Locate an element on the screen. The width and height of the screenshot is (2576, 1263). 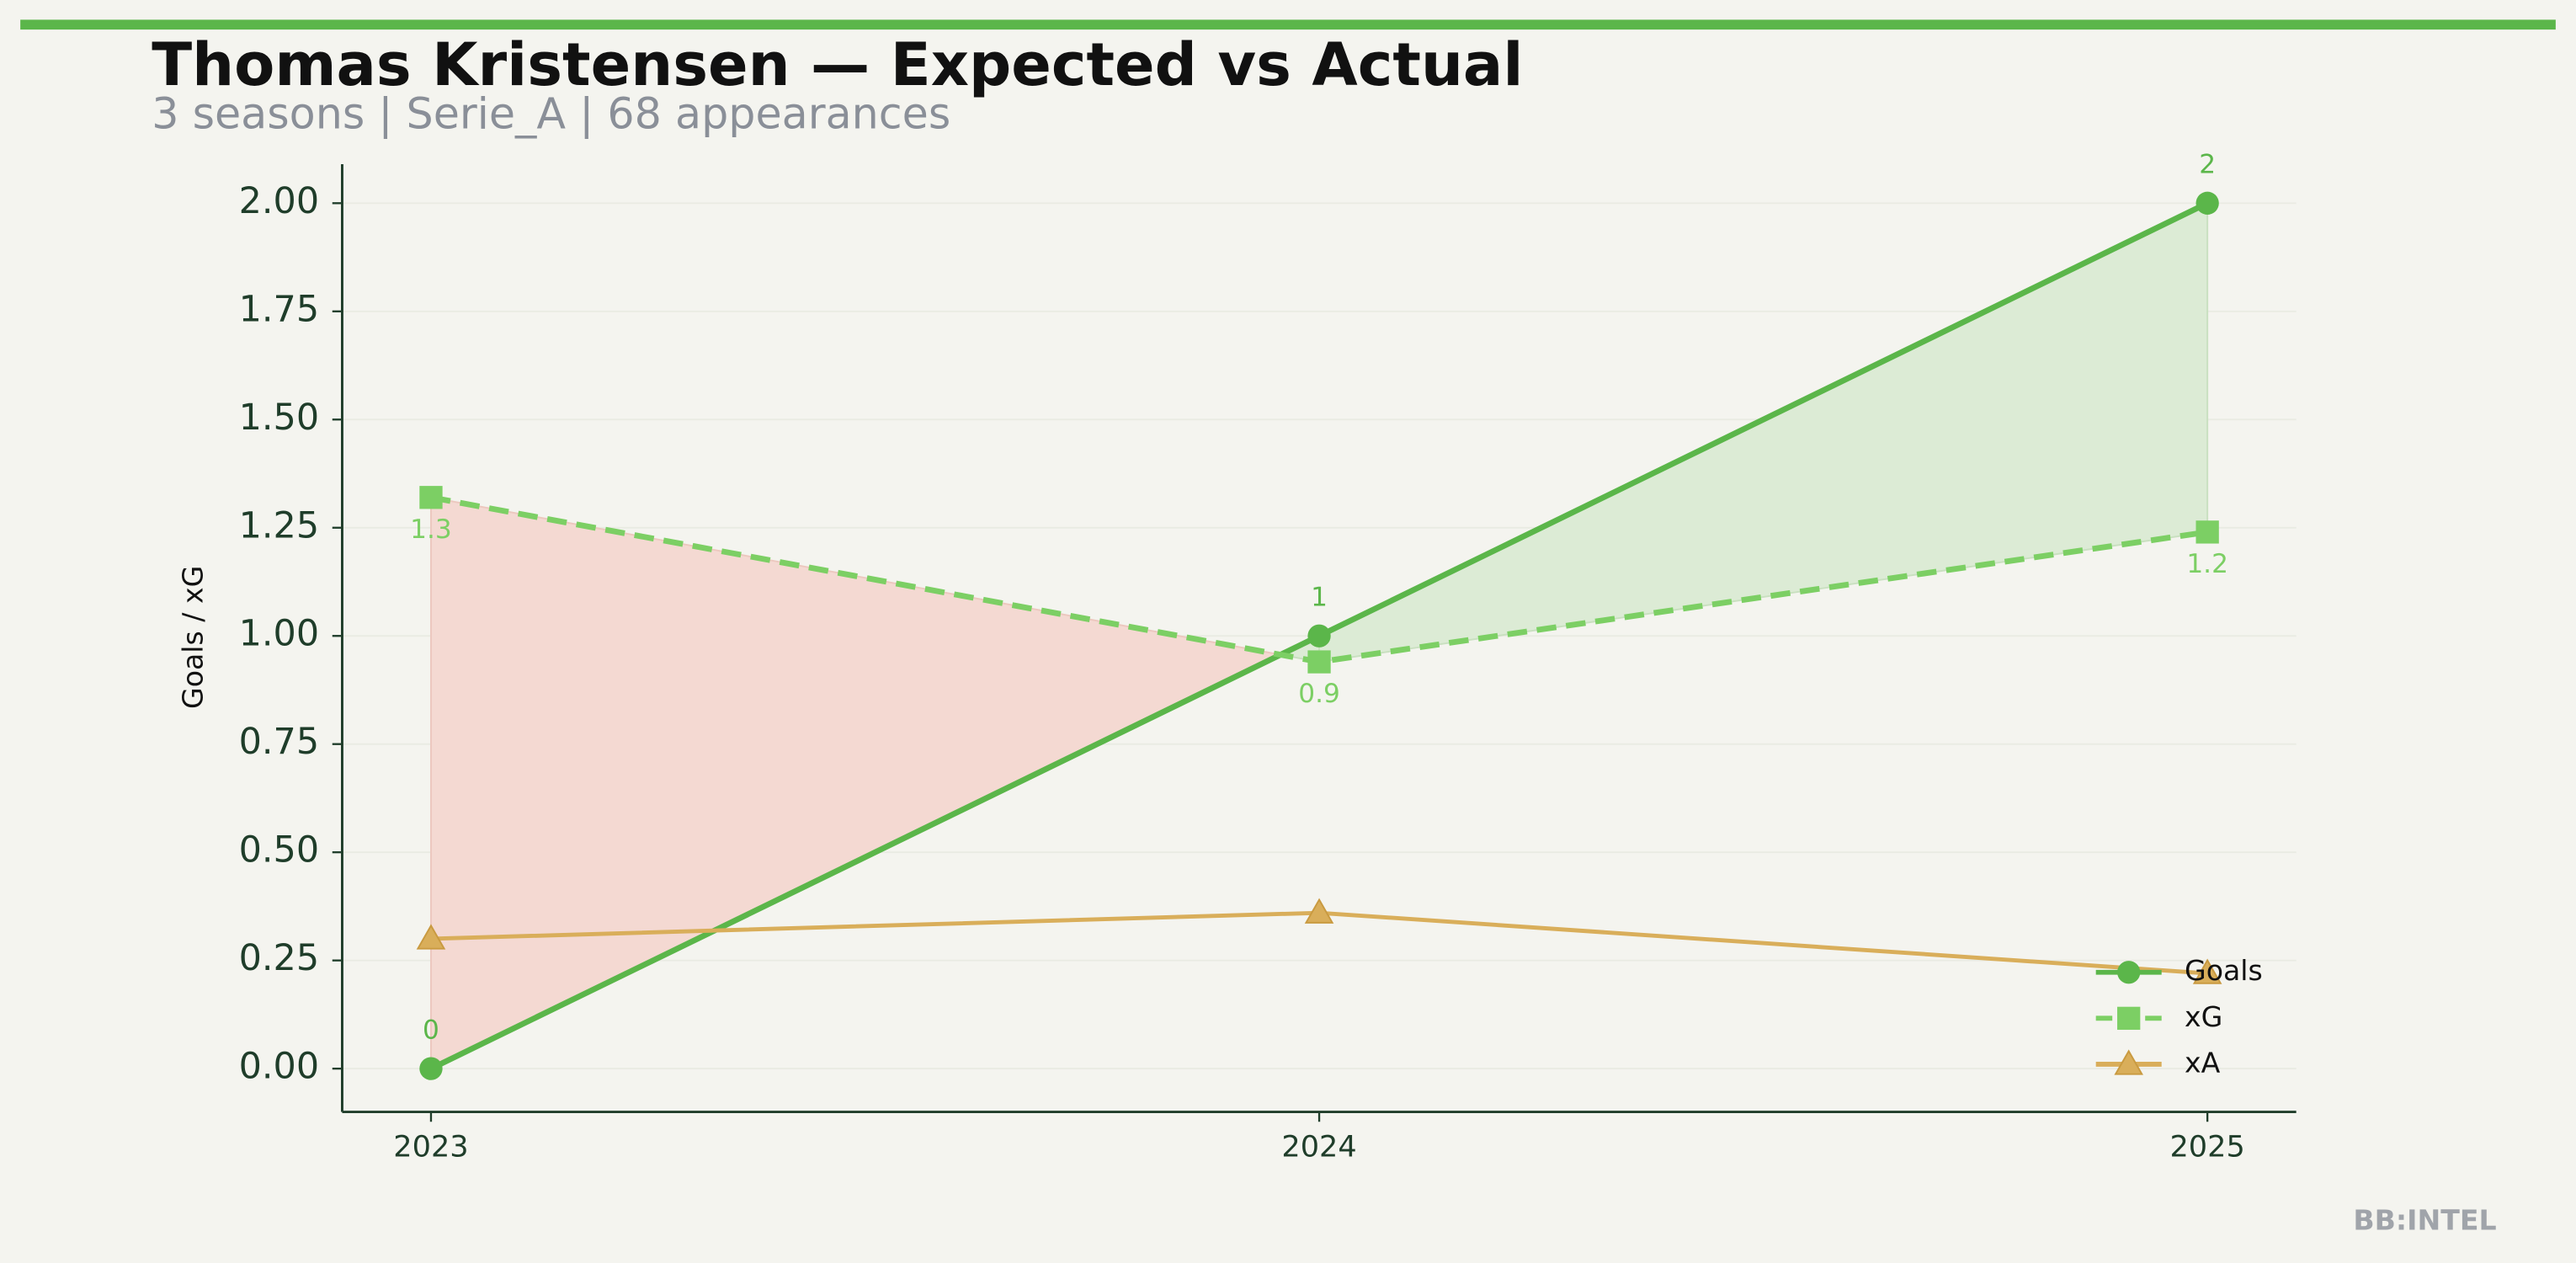
x-tick-label: 2025 is located at coordinates (2207, 1146).